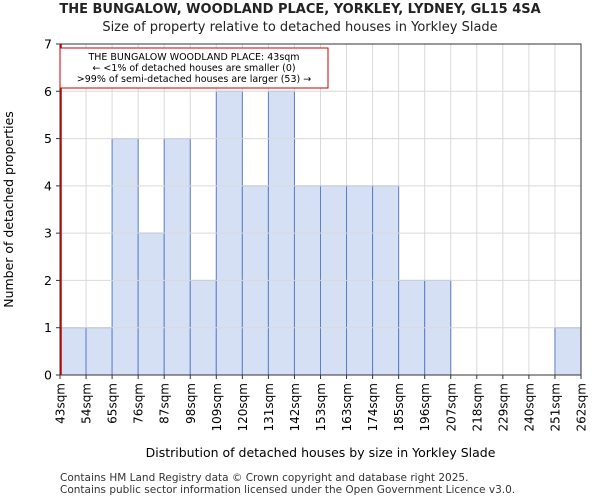 The width and height of the screenshot is (600, 500). What do you see at coordinates (582, 407) in the screenshot?
I see `x-tick-label: 262sqm` at bounding box center [582, 407].